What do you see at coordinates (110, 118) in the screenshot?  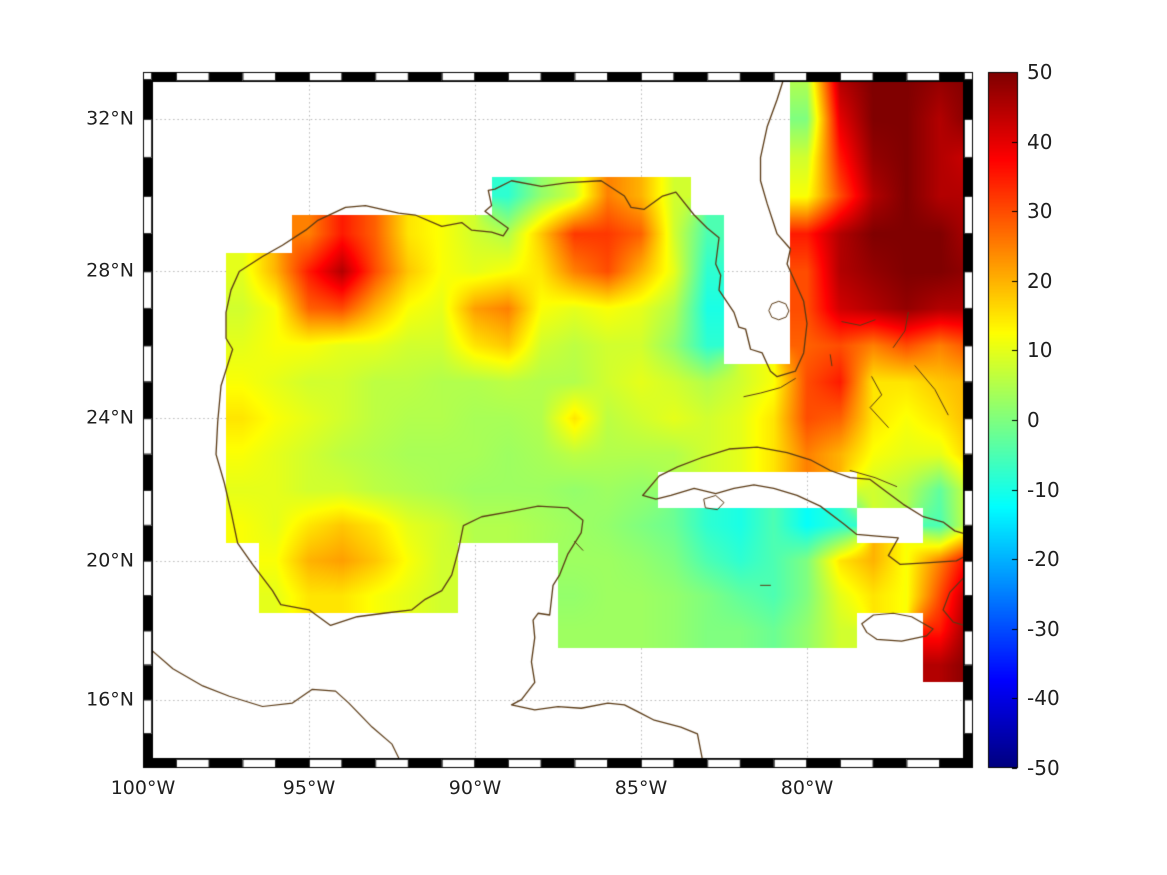 I see `lat-tick-label: 32°N` at bounding box center [110, 118].